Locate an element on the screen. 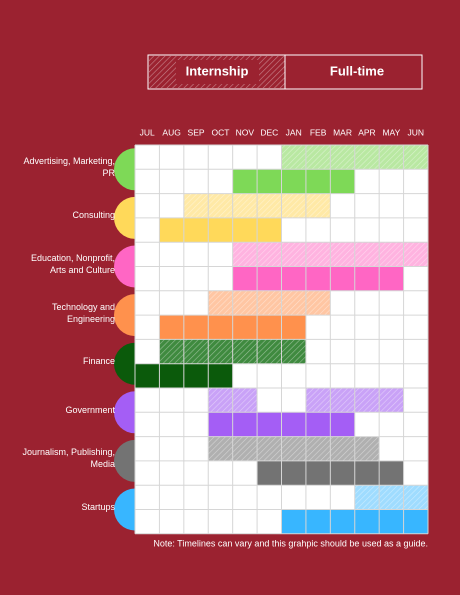 This screenshot has width=460, height=595. month-label: MAR is located at coordinates (342, 132).